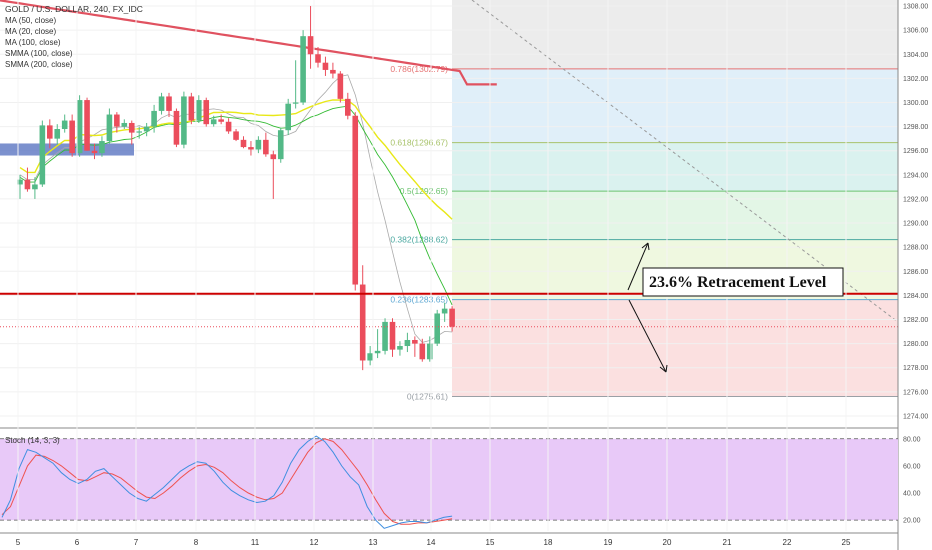 The width and height of the screenshot is (932, 550). I want to click on fib-label: 0.382(1288.62), so click(419, 240).